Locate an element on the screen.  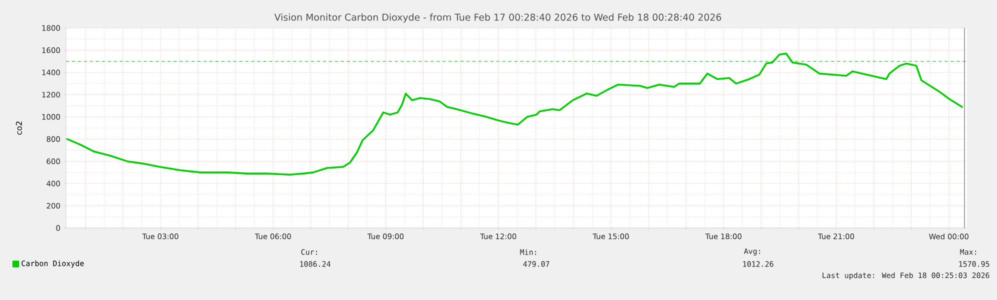
chart-title: Vision Monitor Carbon Dioxyde - from Tue Feb 17 00:28:40 2026 to Wed Feb 18 00:28:40 2026 is located at coordinates (498, 18).